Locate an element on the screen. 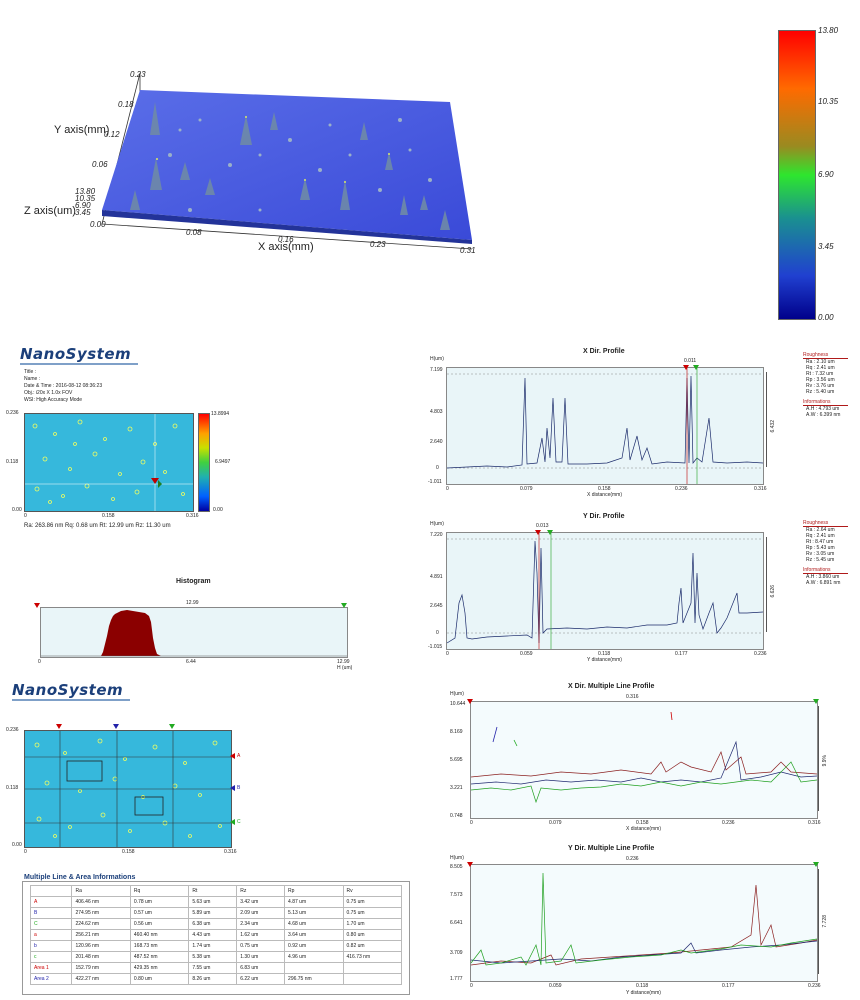 Image resolution: width=860 pixels, height=1000 pixels. x-tick: 0.16 is located at coordinates (286, 239).